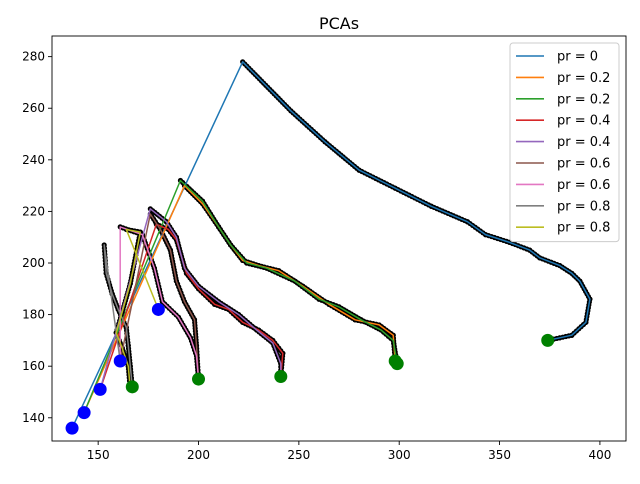 The image size is (640, 484). What do you see at coordinates (577, 57) in the screenshot?
I see `legend-label: pr = 0` at bounding box center [577, 57].